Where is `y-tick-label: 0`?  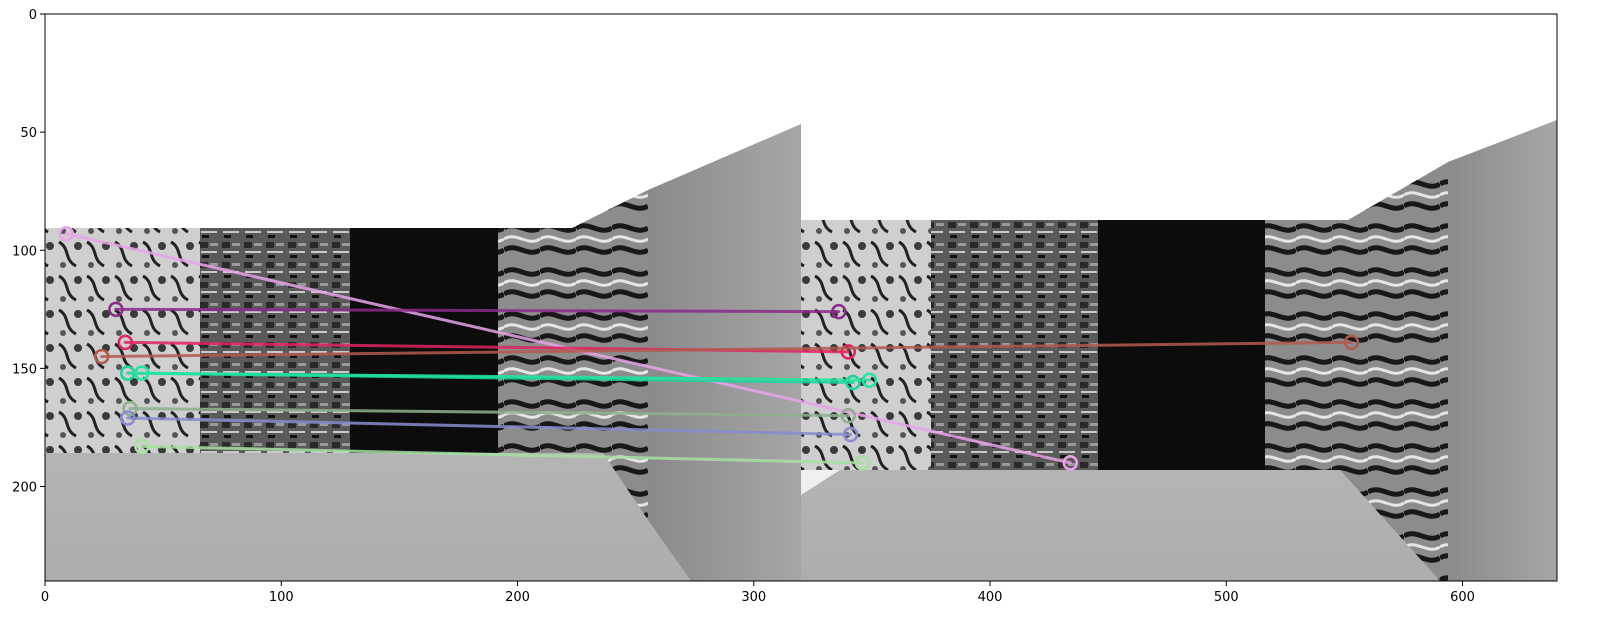
y-tick-label: 0 is located at coordinates (33, 15).